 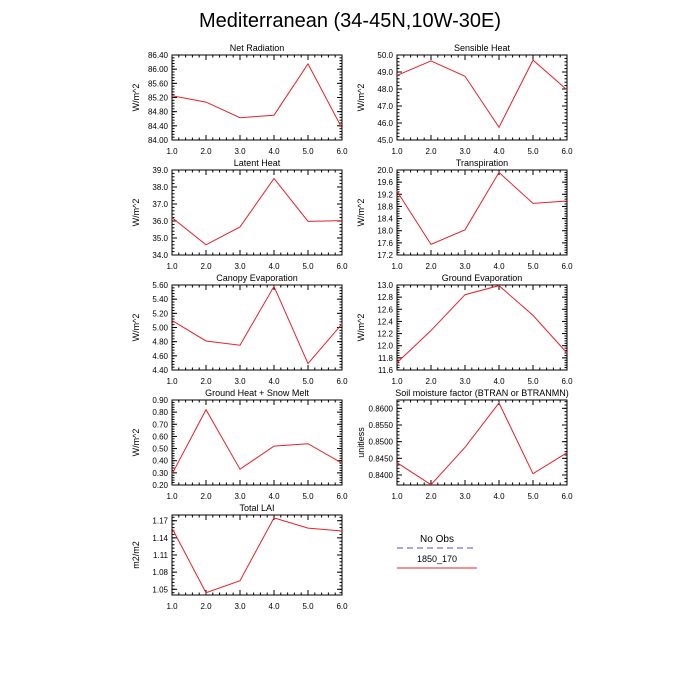 What do you see at coordinates (257, 48) in the screenshot?
I see `panel-title: Net Radiation` at bounding box center [257, 48].